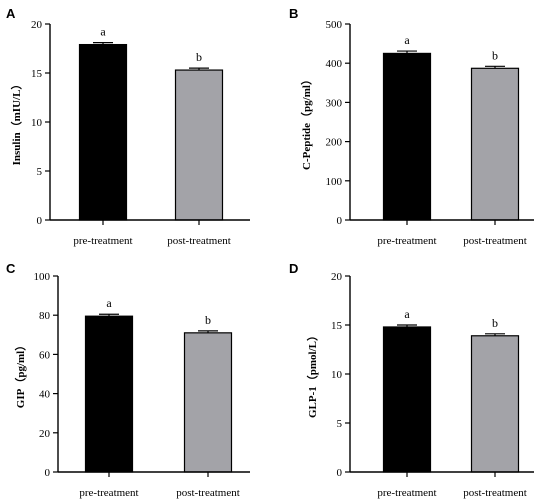 The image size is (550, 499). What do you see at coordinates (45, 355) in the screenshot?
I see `y-tick-label: 60` at bounding box center [45, 355].